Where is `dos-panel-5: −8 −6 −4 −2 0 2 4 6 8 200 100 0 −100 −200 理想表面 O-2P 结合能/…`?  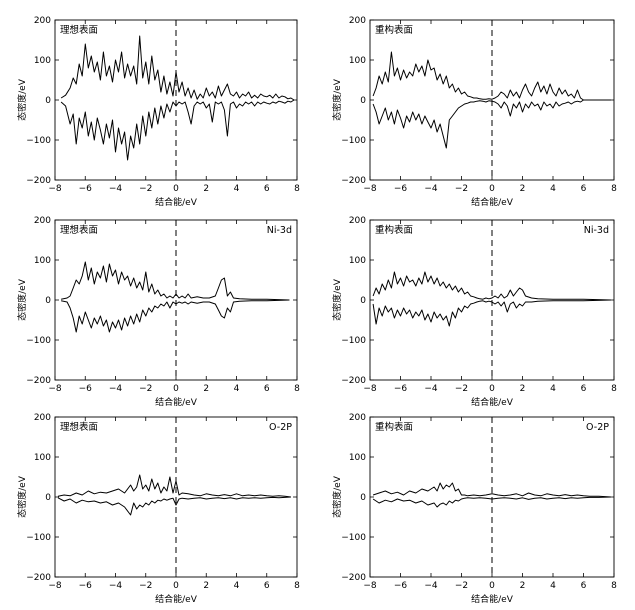
dos-panel-5: −8 −6 −4 −2 0 2 4 6 8 200 100 0 −100 −200 理想表面 O-2P 结合能/… is located at coordinates (158, 509).